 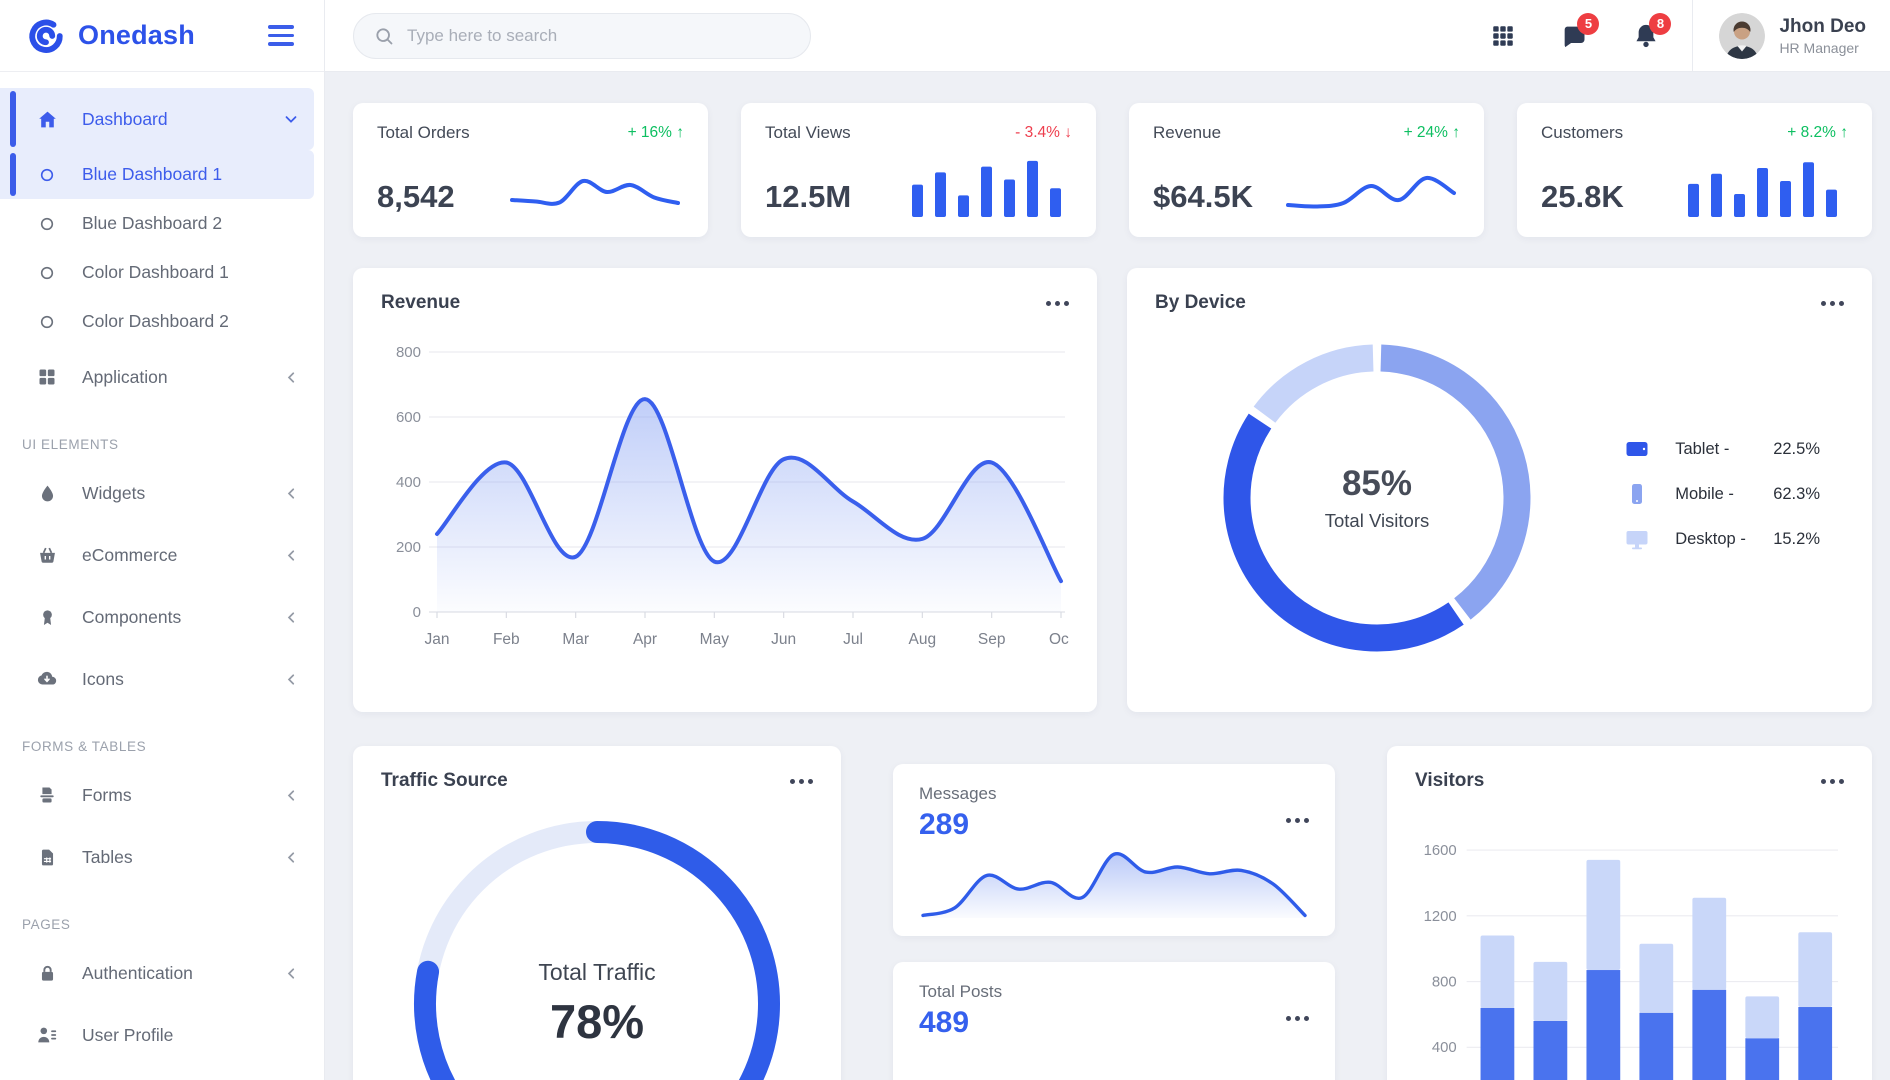 What do you see at coordinates (1057, 303) in the screenshot?
I see `revenue-card-menu-icon` at bounding box center [1057, 303].